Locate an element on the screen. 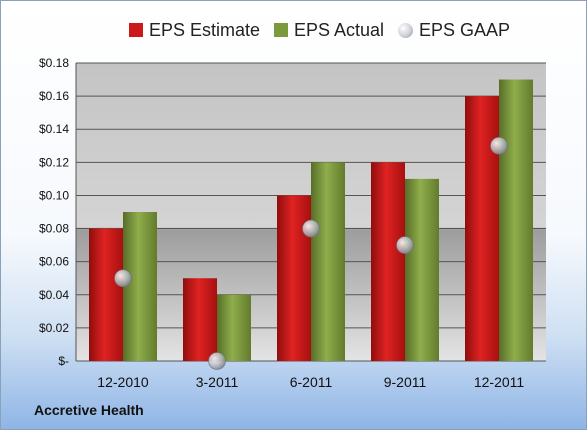 This screenshot has width=587, height=430. legend-item-eps-gaap: EPS GAAP is located at coordinates (454, 30).